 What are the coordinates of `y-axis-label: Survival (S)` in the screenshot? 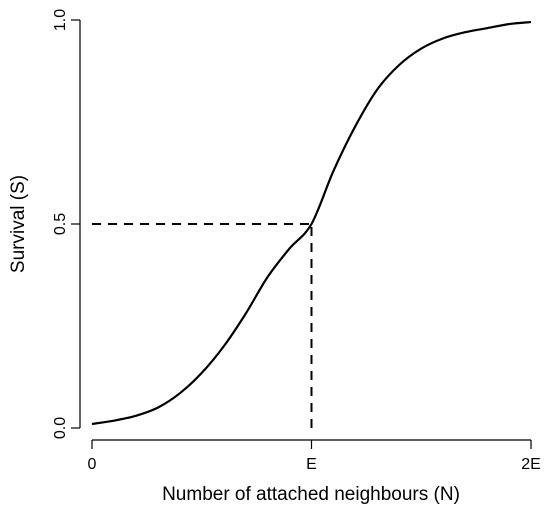 It's located at (18, 224).